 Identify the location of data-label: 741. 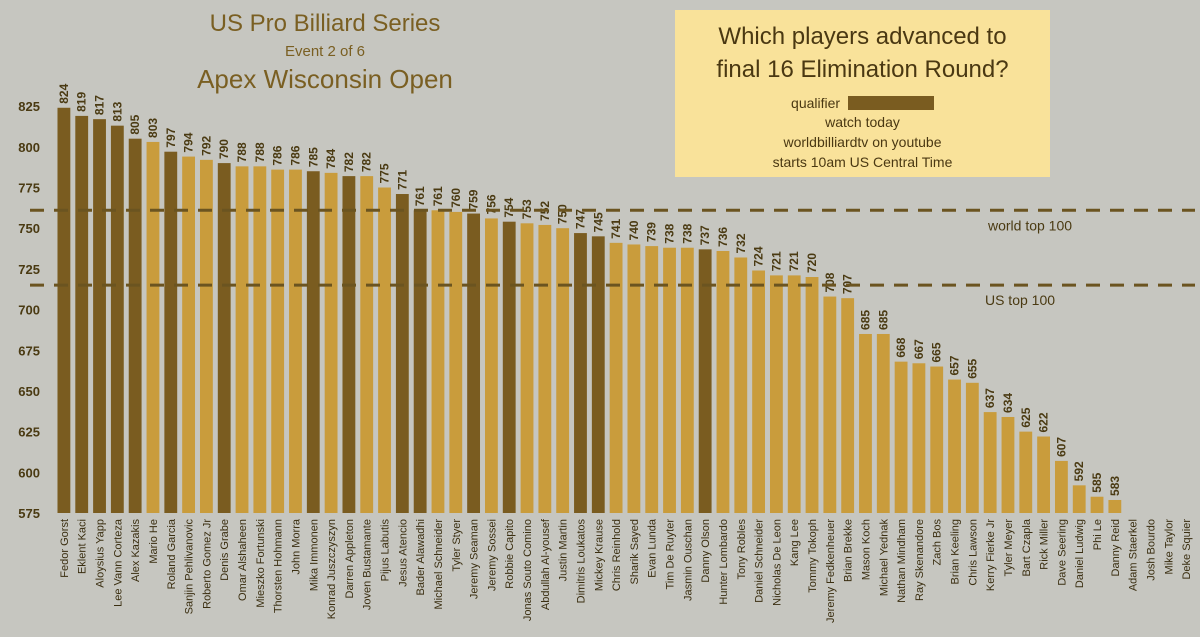
(616, 228).